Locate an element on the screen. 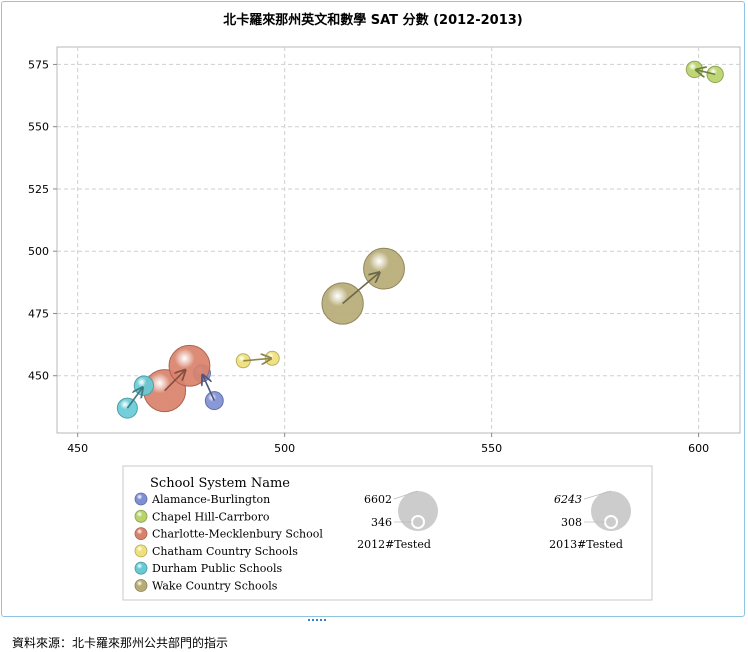  chart-title: 北卡羅來那州英文和數學 SAT 分數 (2012-2013) is located at coordinates (373, 20).